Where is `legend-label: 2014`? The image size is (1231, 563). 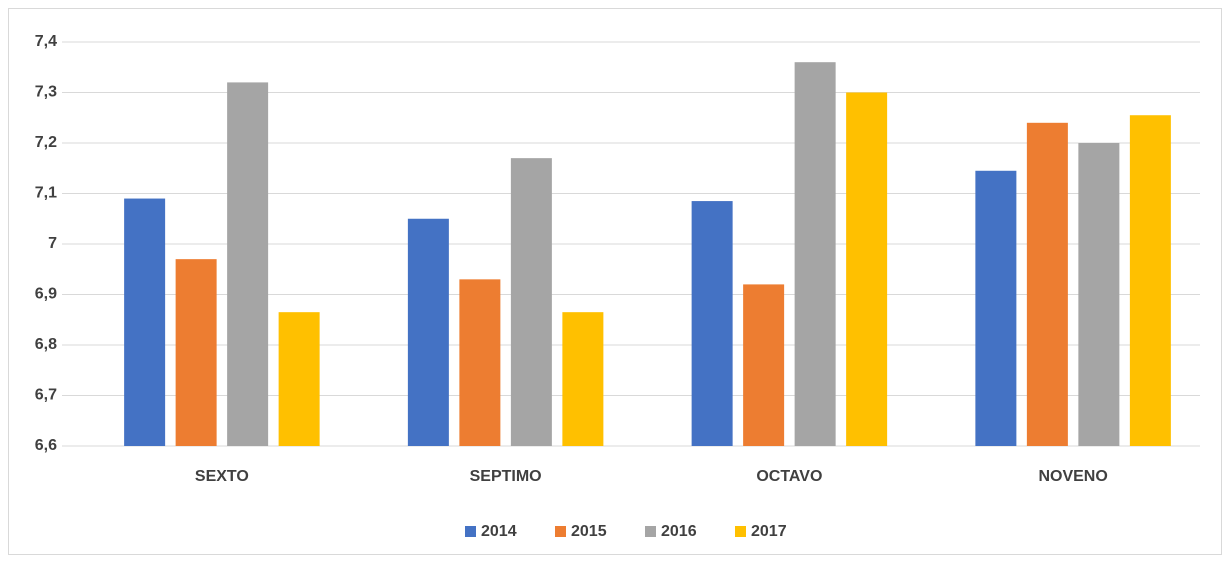
legend-label: 2014 is located at coordinates (499, 531).